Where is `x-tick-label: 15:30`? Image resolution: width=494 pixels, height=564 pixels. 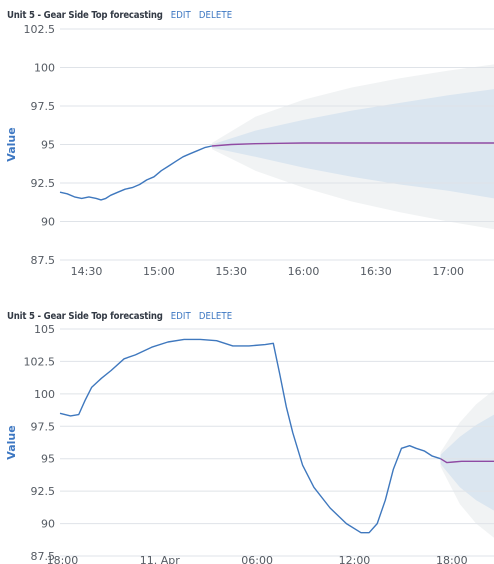
x-tick-label: 15:30 is located at coordinates (231, 271).